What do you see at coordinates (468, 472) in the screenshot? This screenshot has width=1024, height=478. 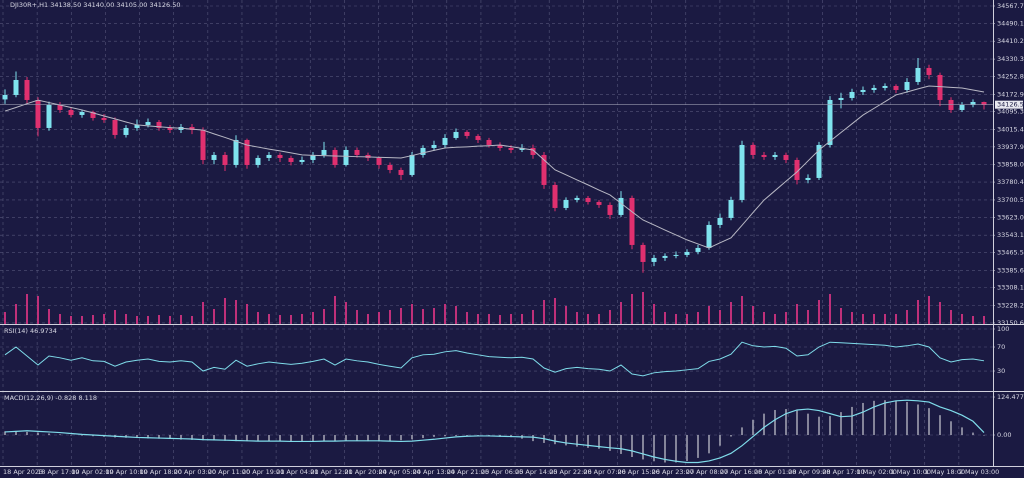 I see `x-tick-label: 24 Apr 21:00` at bounding box center [468, 472].